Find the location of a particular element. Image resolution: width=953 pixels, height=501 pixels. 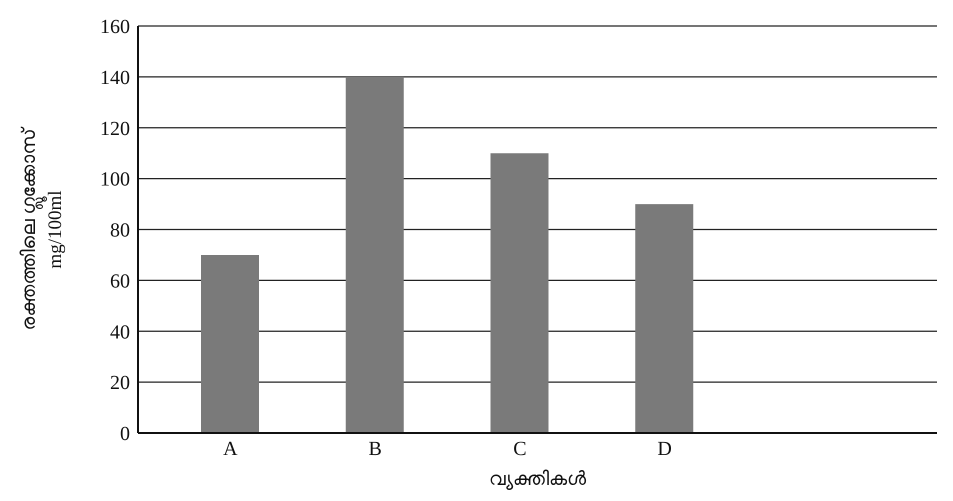

y-tick-label: 80 is located at coordinates (120, 231).